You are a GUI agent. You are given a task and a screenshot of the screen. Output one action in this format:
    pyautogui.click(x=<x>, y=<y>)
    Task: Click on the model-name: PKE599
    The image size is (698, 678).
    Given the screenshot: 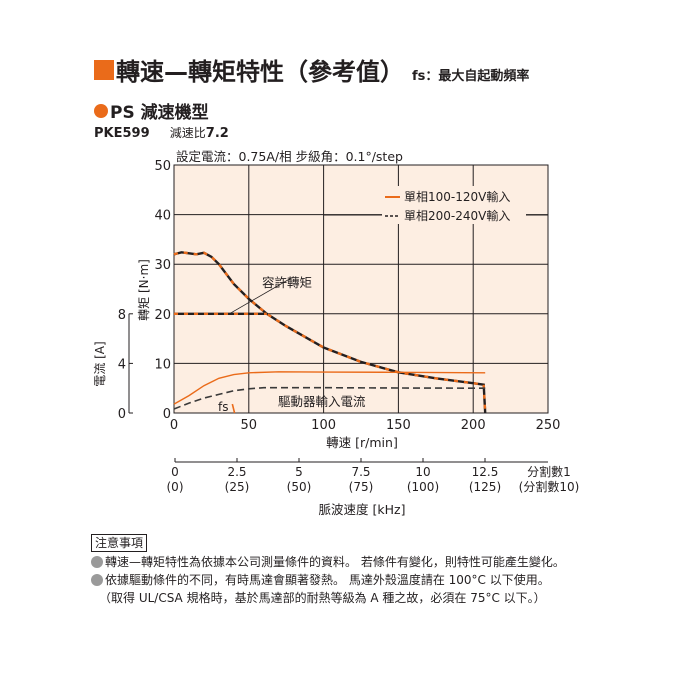 What is the action you would take?
    pyautogui.click(x=122, y=133)
    